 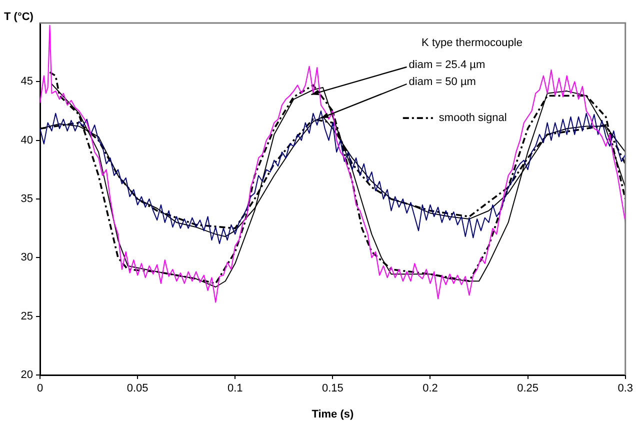 I want to click on y-tick-label: 40, so click(x=26, y=140).